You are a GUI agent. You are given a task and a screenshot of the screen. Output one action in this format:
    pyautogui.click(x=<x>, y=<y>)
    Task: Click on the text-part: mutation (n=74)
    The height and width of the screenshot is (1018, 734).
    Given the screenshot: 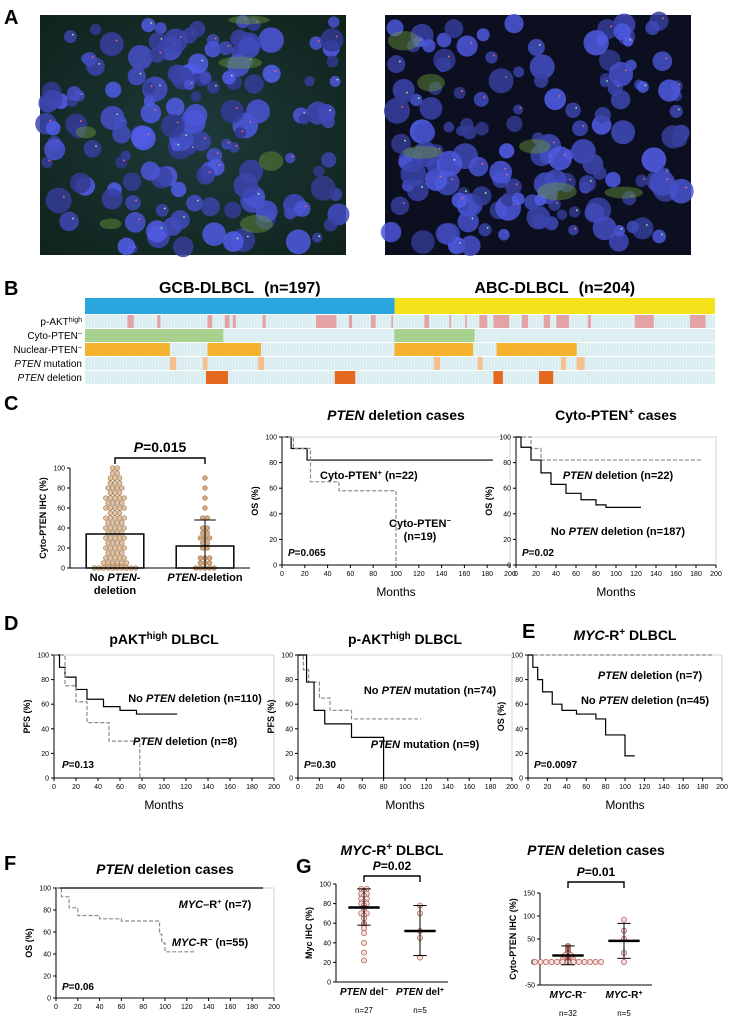 What is the action you would take?
    pyautogui.click(x=454, y=691)
    